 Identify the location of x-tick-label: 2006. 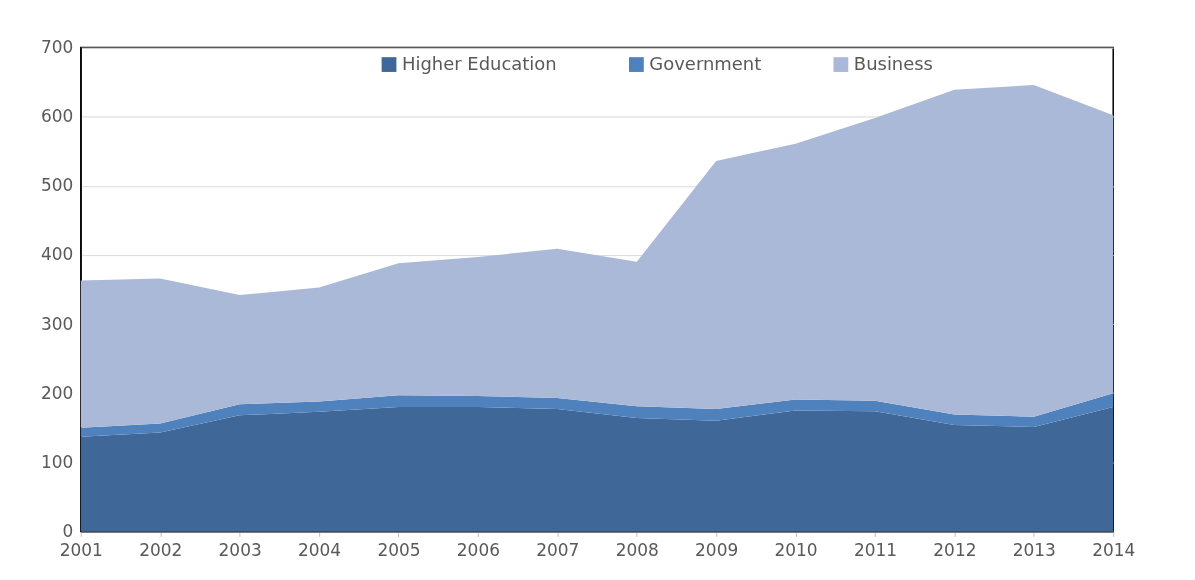
(478, 549).